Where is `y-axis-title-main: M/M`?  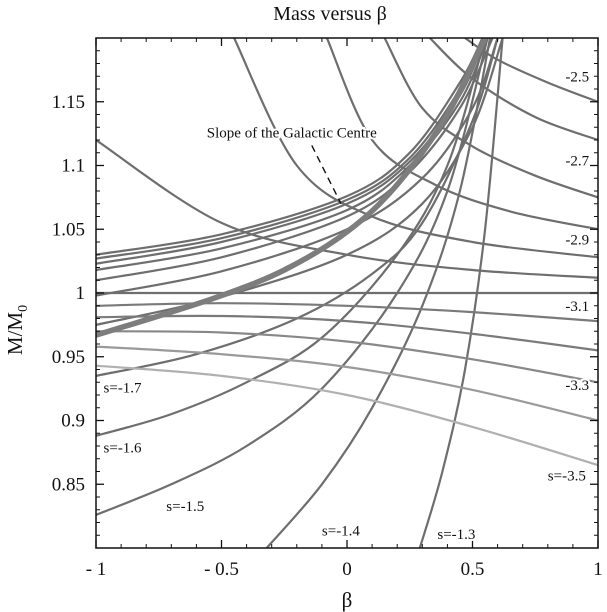 y-axis-title-main: M/M is located at coordinates (15, 334).